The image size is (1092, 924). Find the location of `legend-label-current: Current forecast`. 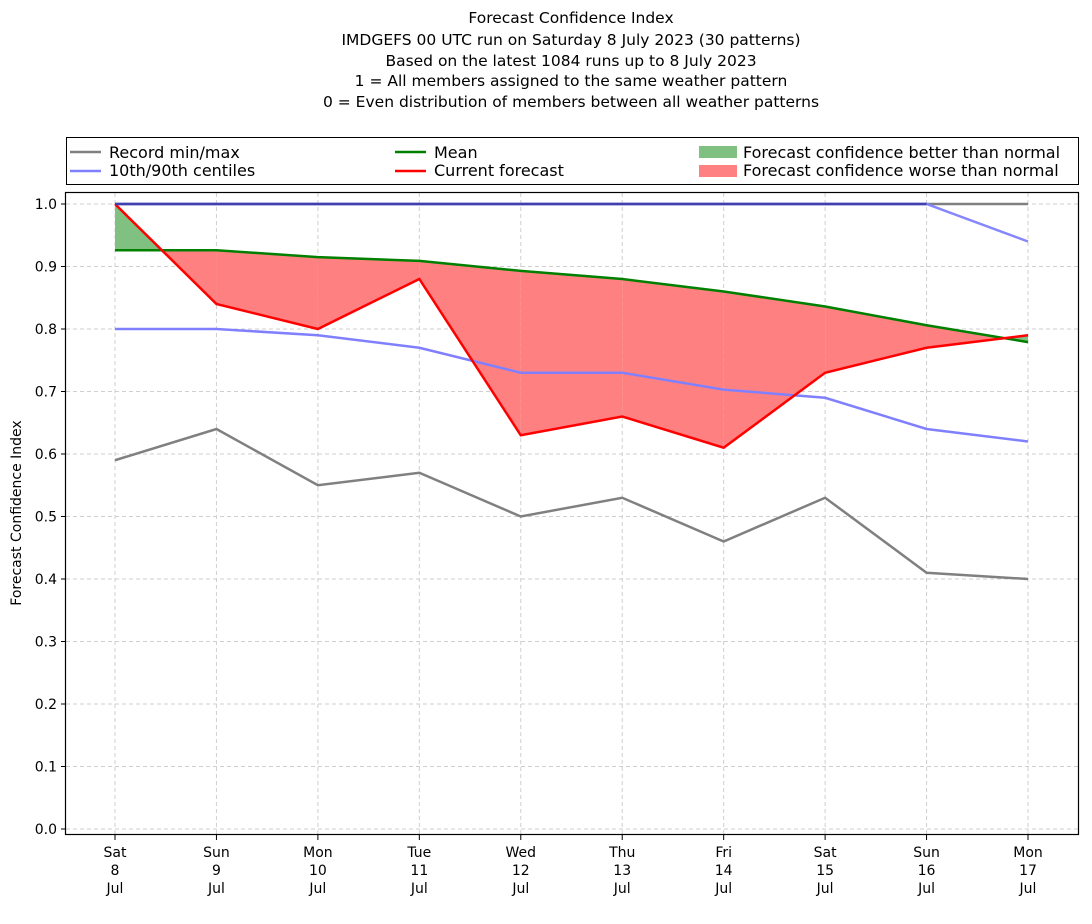

legend-label-current: Current forecast is located at coordinates (499, 170).